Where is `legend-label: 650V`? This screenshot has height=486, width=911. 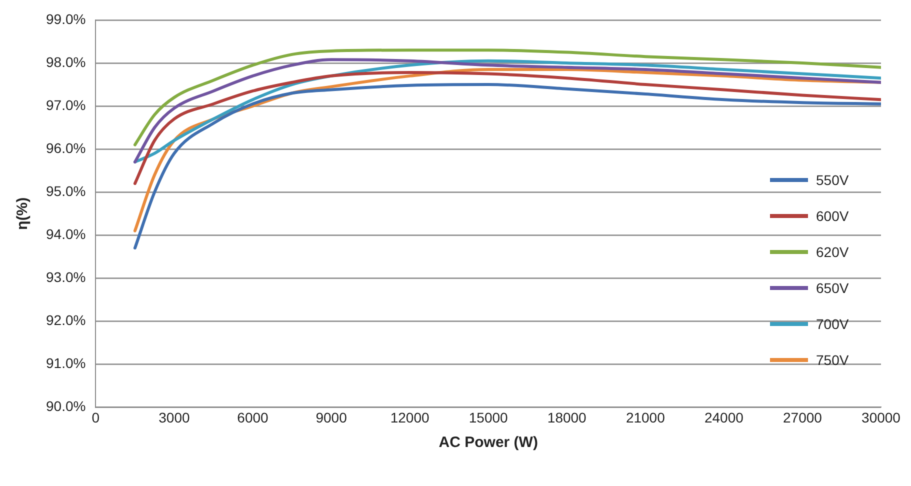 legend-label: 650V is located at coordinates (832, 288).